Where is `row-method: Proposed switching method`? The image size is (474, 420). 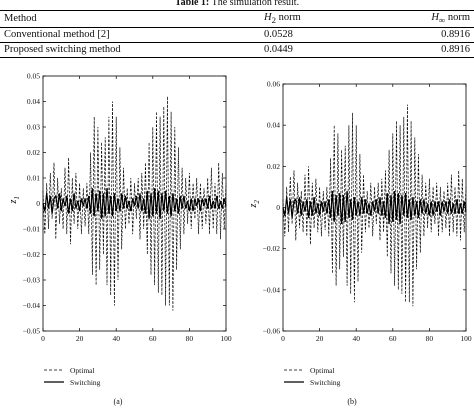
row-method: Proposed switching method is located at coordinates (62, 50).